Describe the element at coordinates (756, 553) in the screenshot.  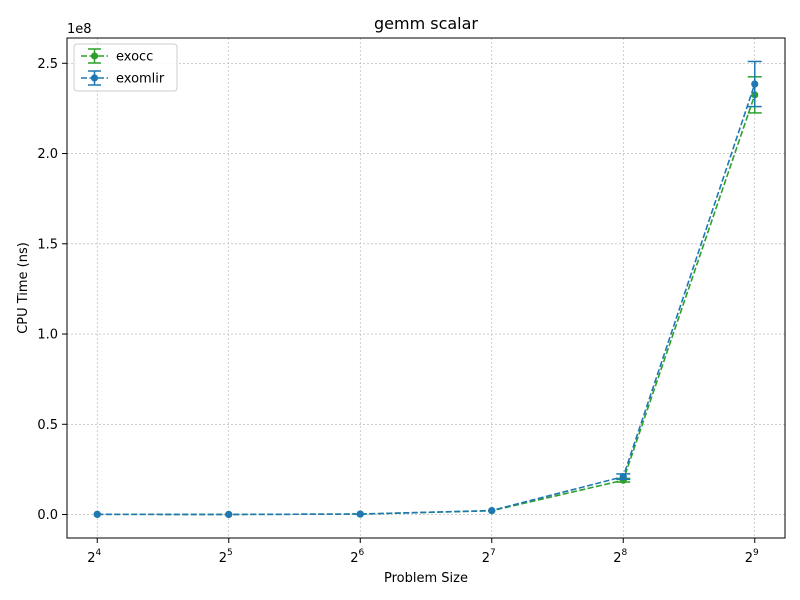
I see `x-tick-label-exponent: 9` at that location.